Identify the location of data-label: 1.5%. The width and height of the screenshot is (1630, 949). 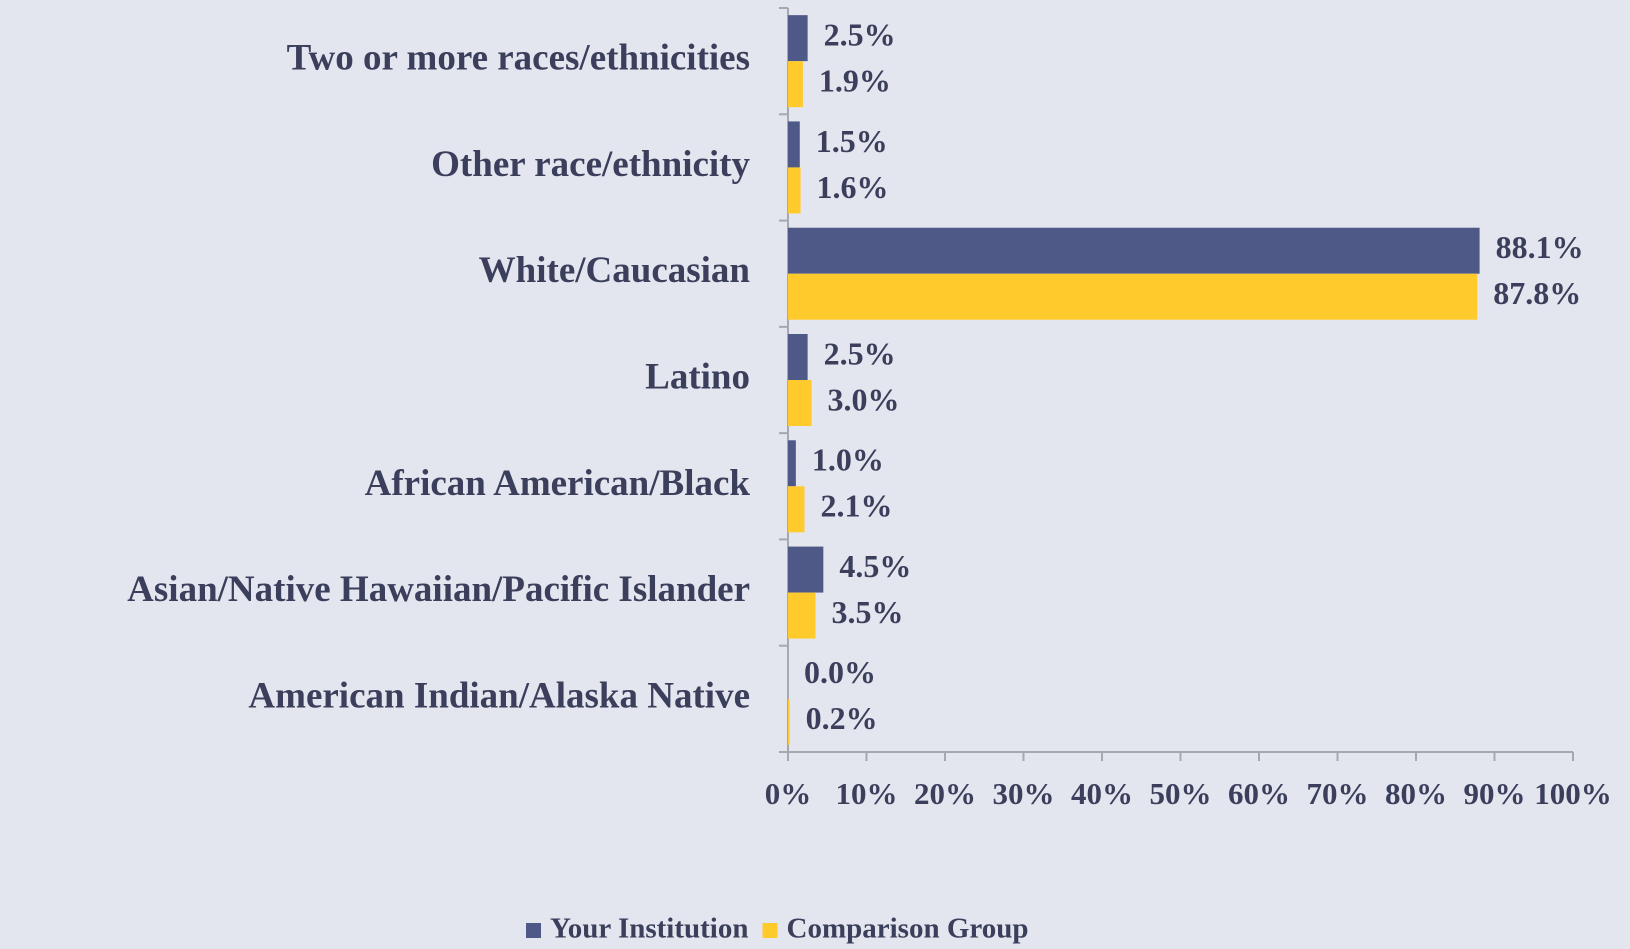
(852, 141).